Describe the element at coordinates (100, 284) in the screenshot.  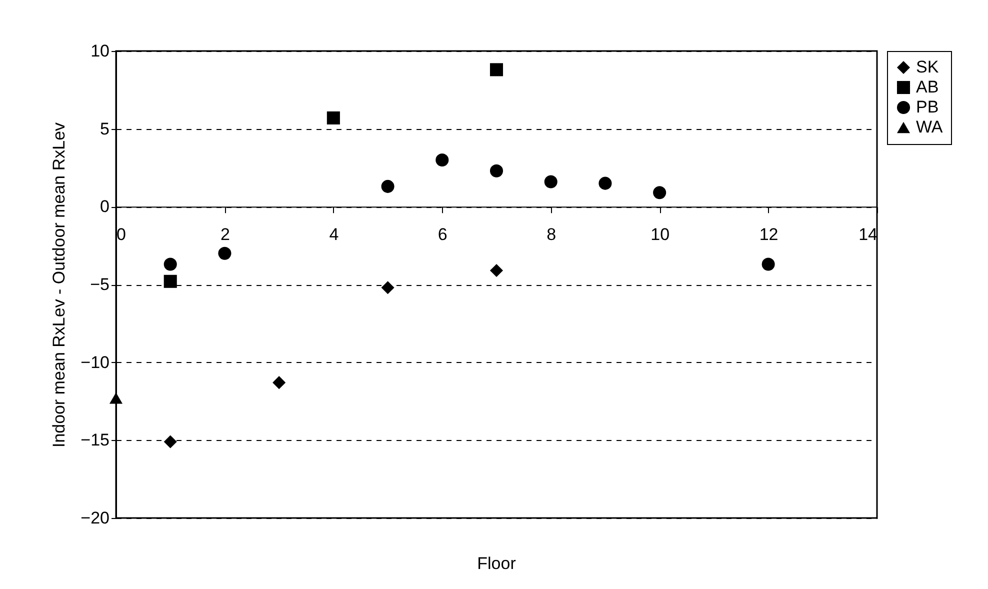
I see `y-tick-label: −5` at that location.